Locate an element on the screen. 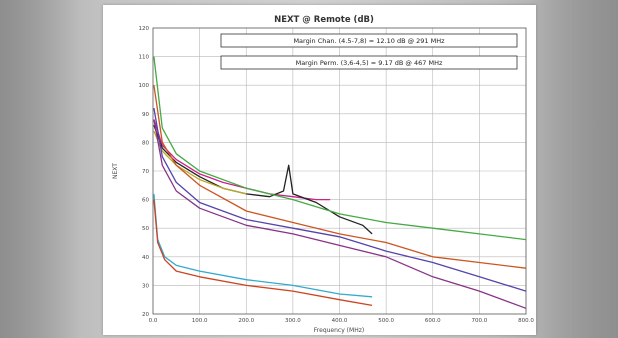 The height and width of the screenshot is (338, 618). x-tick-label: 0.0 is located at coordinates (153, 321).